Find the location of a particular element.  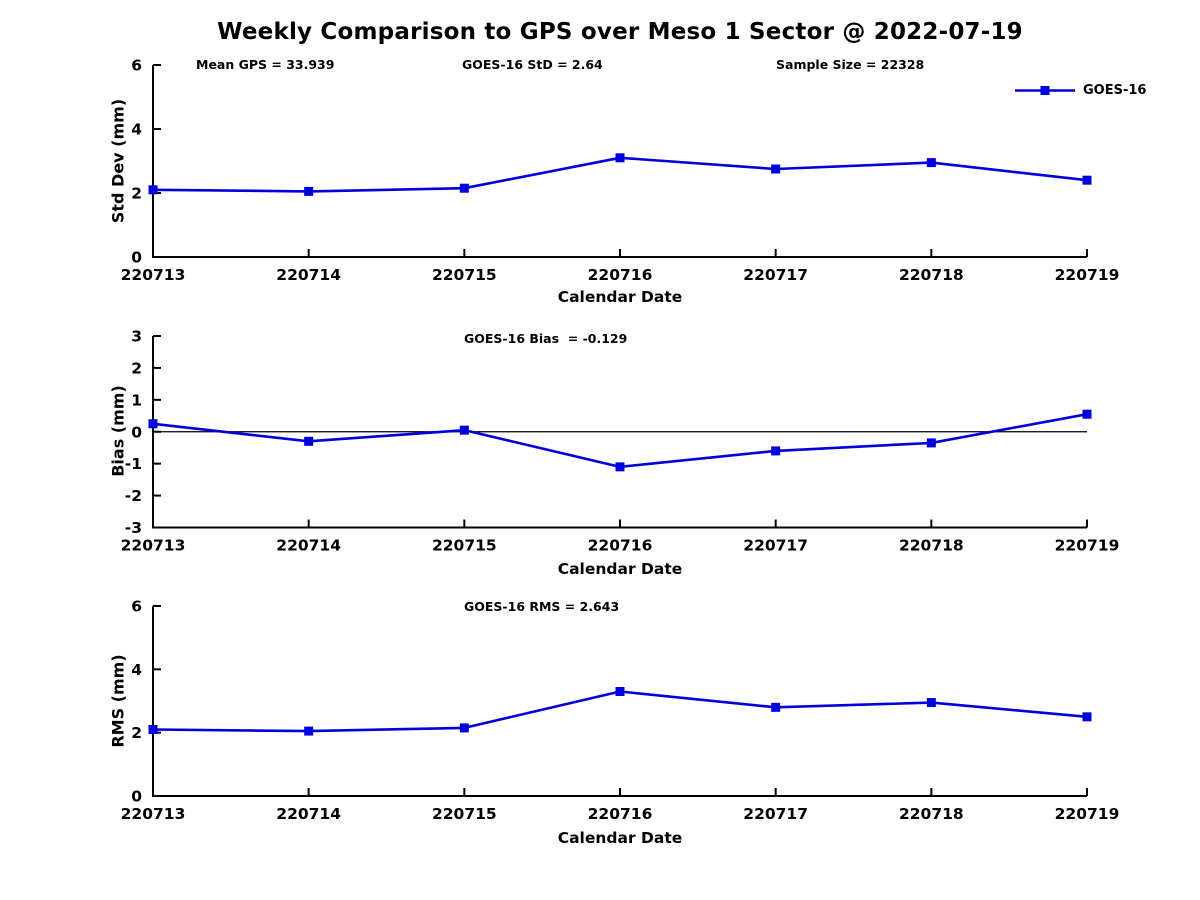

legend: GOES-16 is located at coordinates (1080, 90).